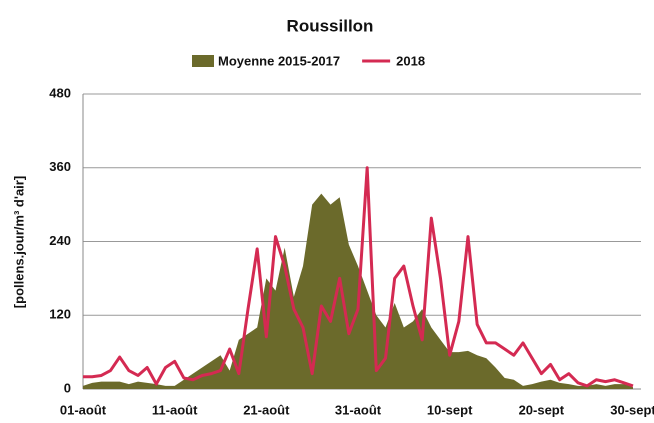  What do you see at coordinates (330, 25) in the screenshot?
I see `chart-title: Roussillon` at bounding box center [330, 25].